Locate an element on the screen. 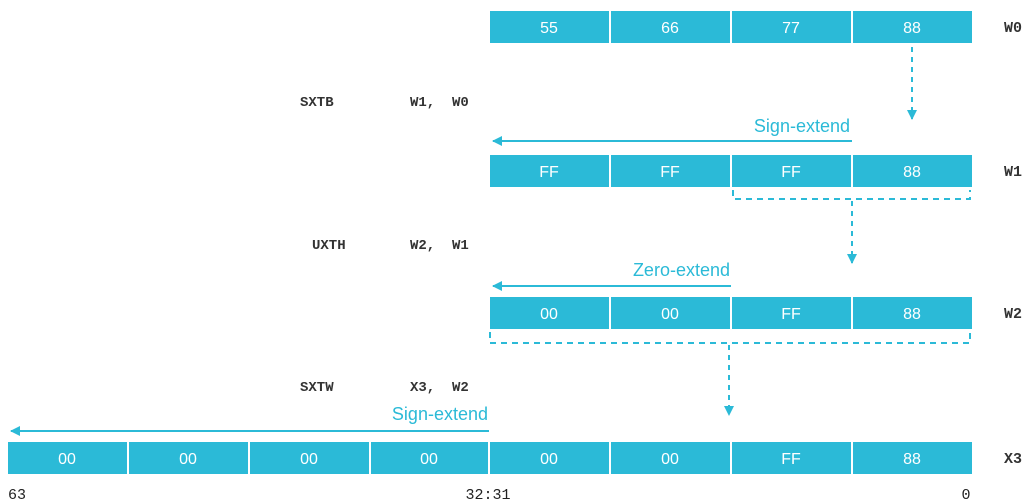 Image resolution: width=1030 pixels, height=503 pixels. w2-cell-0-bg is located at coordinates (912, 313).